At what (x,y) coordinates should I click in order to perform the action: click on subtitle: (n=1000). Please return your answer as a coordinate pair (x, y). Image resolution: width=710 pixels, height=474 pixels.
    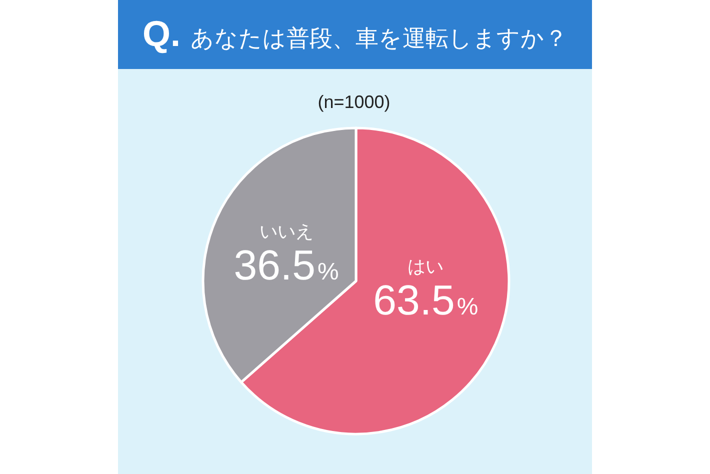
    Looking at the image, I should click on (354, 102).